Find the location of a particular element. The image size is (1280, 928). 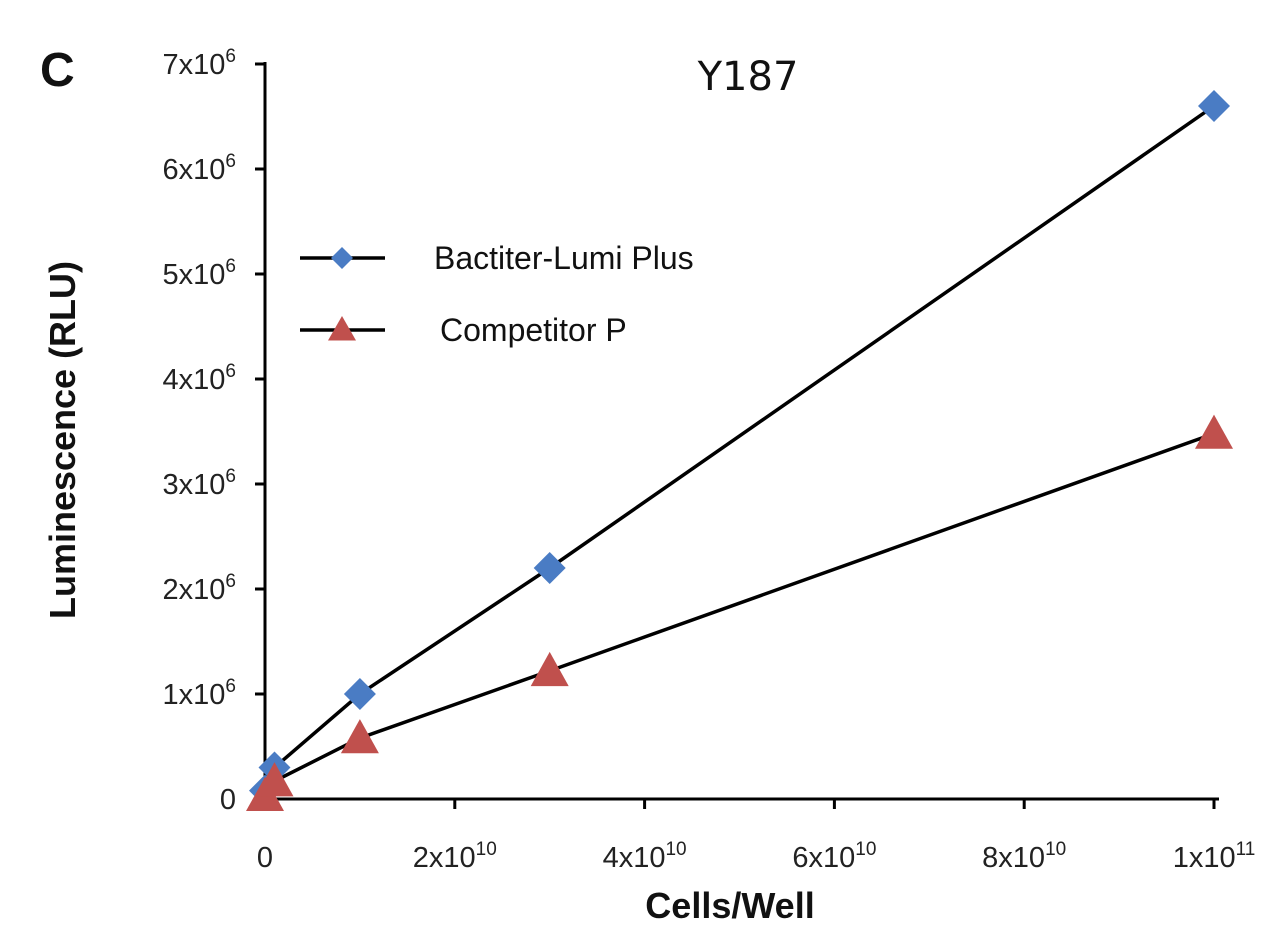

y-tick-label: 3x10⁶ is located at coordinates (199, 483).